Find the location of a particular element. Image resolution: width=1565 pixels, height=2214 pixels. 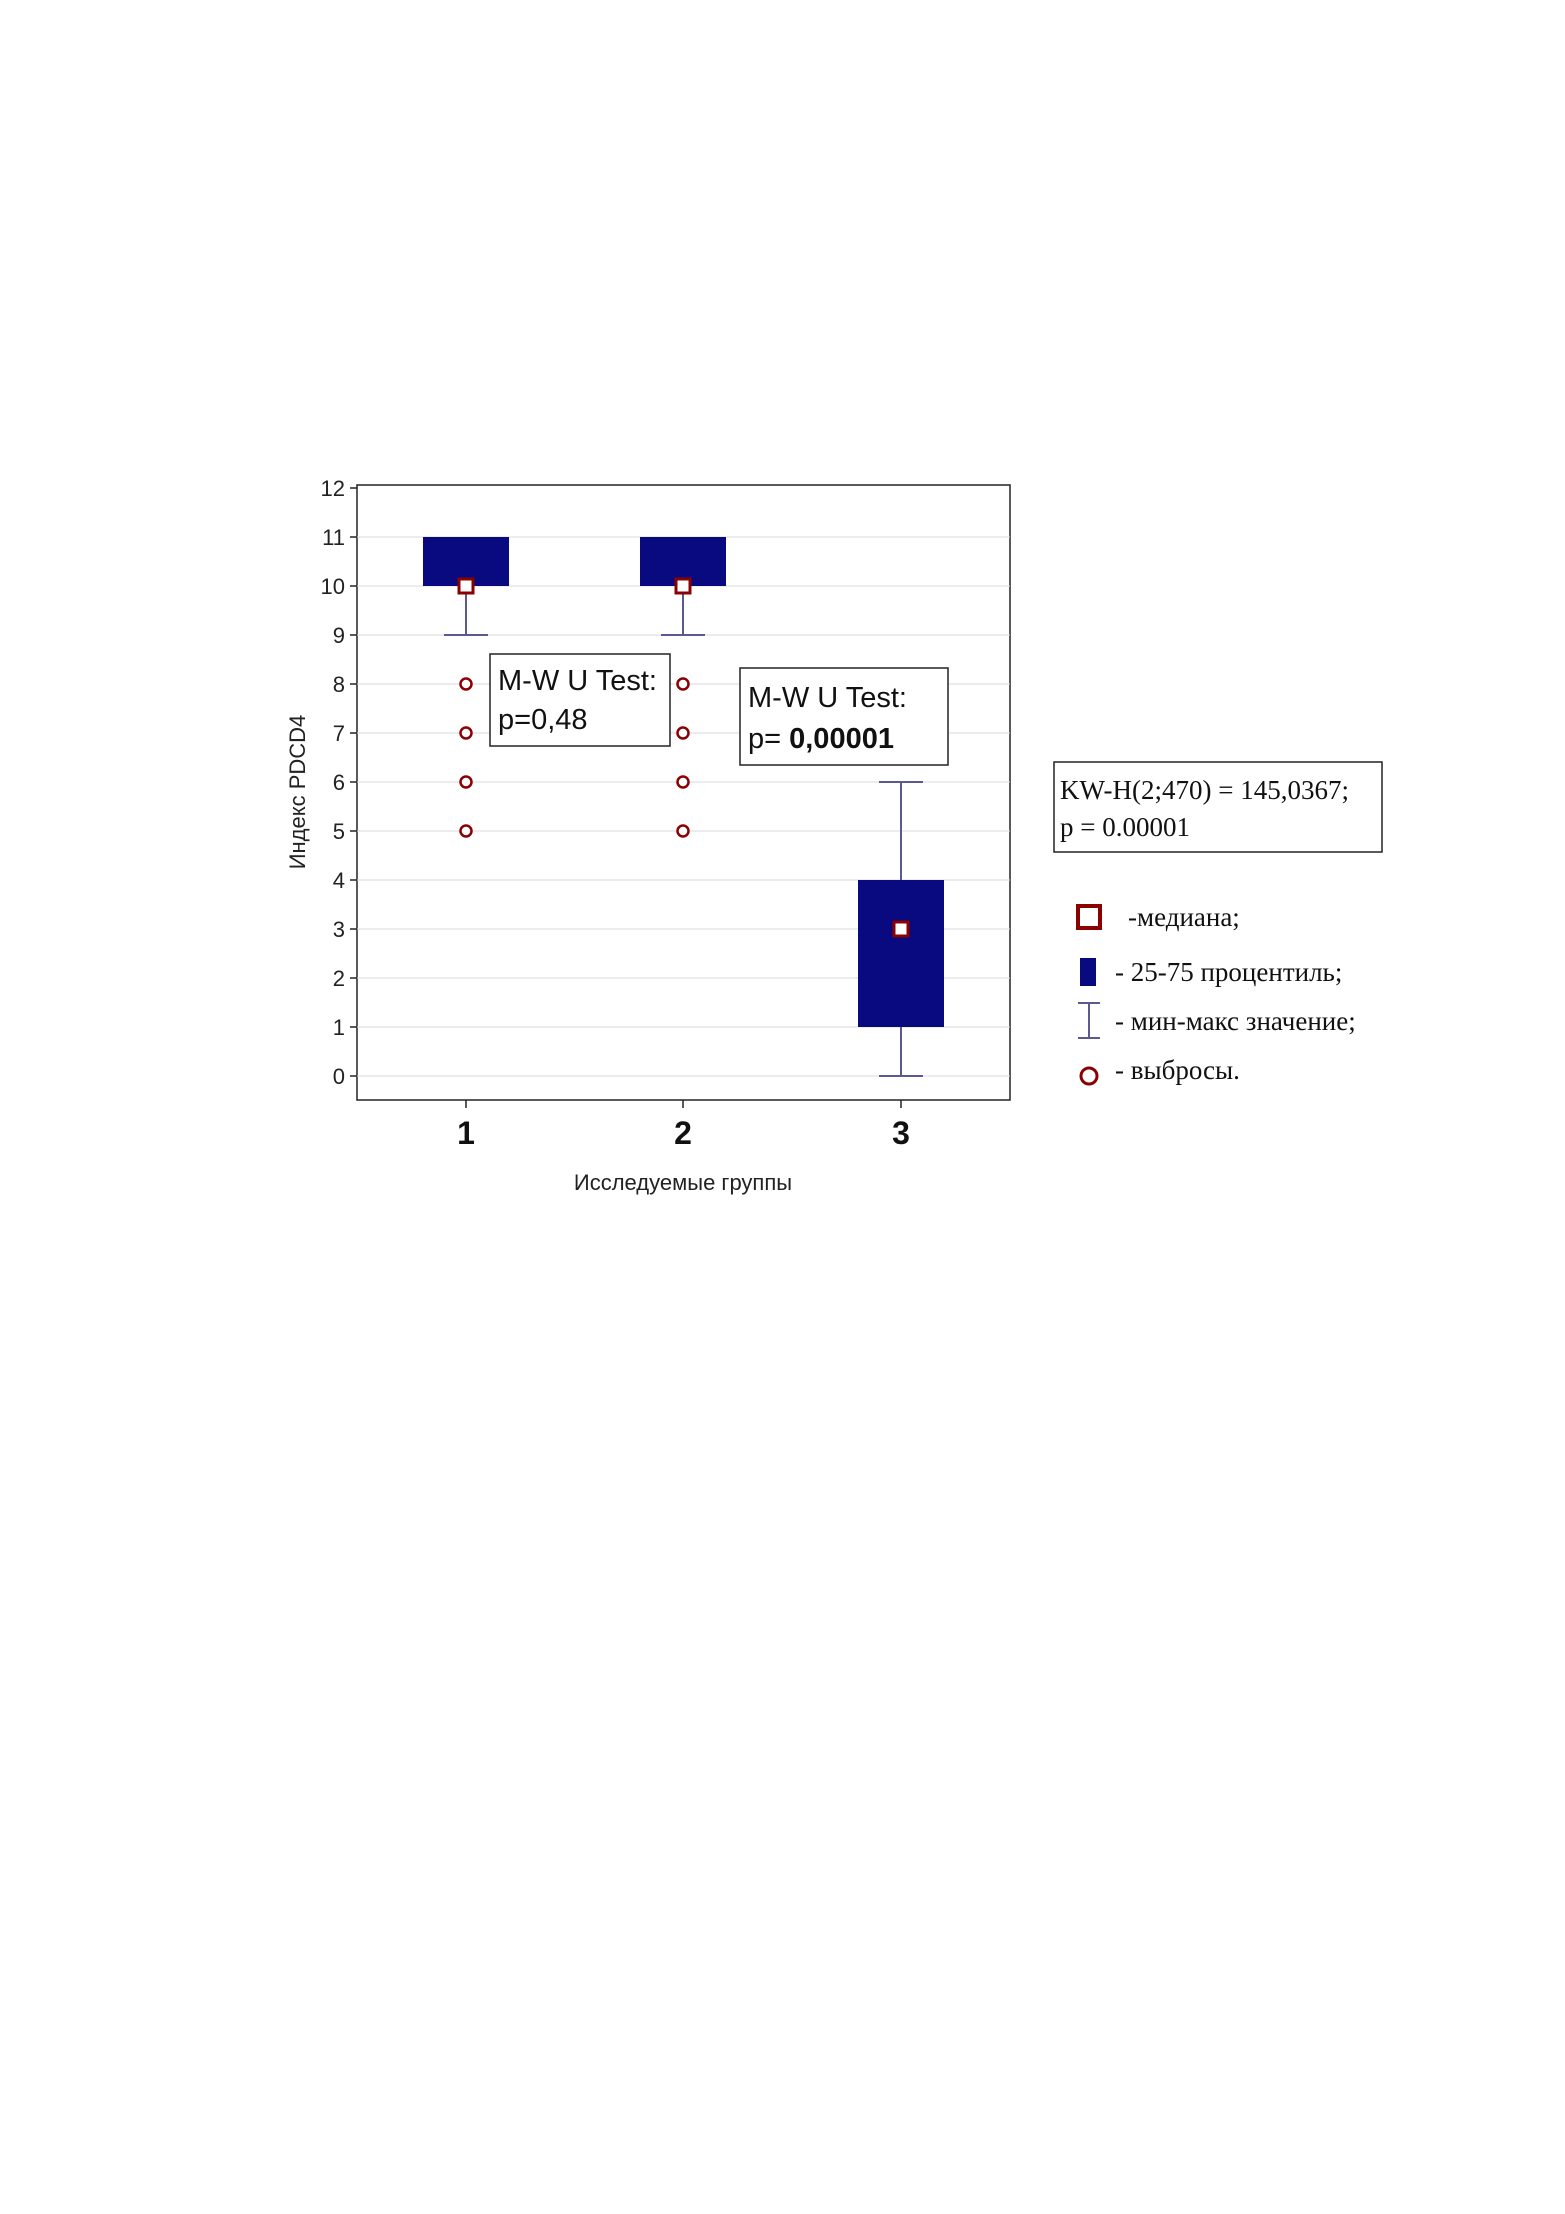

legend-whisker-icon is located at coordinates (1089, 1020).